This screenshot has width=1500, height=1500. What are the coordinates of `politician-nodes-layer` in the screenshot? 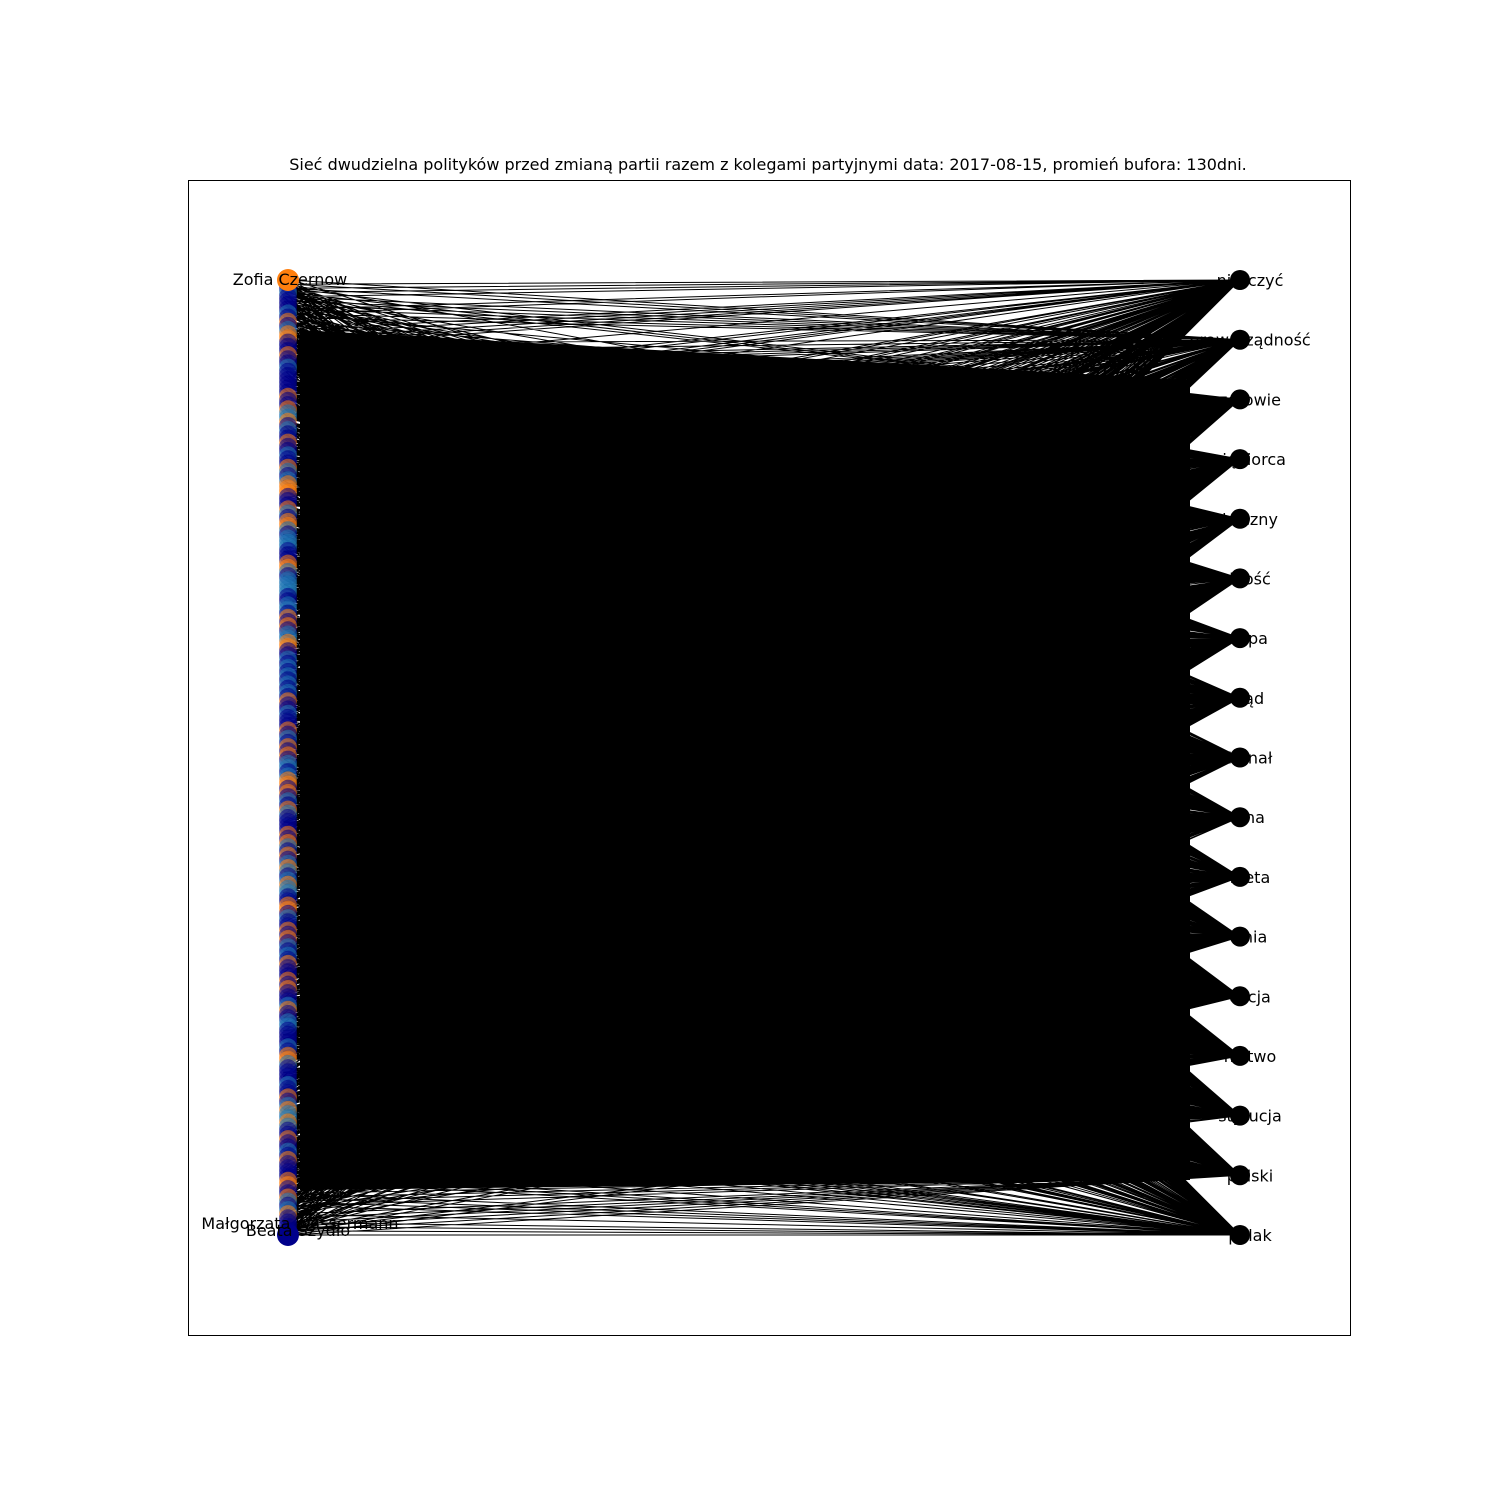 It's located at (288, 757).